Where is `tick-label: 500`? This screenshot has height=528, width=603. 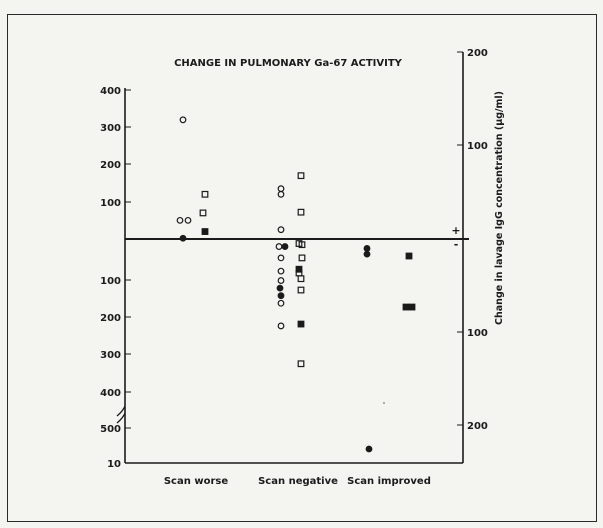
tick-label: 500 is located at coordinates (110, 429).